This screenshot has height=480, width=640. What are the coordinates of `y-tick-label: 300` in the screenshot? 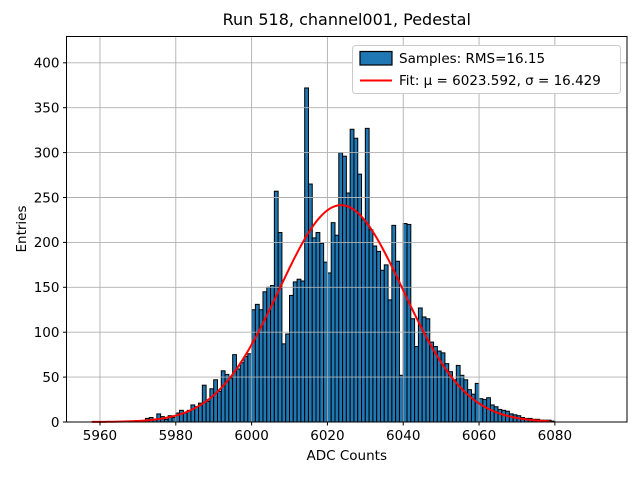 It's located at (47, 153).